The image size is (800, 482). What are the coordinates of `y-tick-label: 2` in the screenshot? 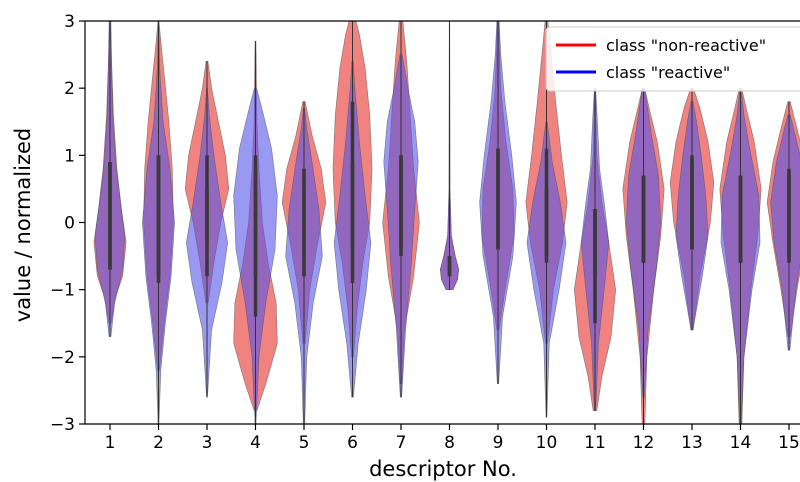 It's located at (69, 89).